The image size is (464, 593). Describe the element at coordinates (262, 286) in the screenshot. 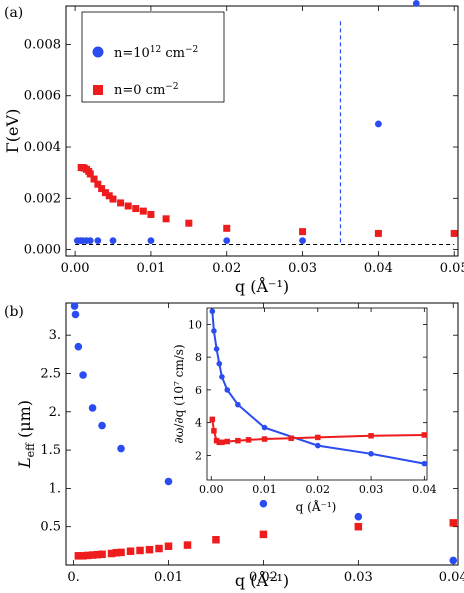

I see `panel-a-x-axis-label: q (Å⁻¹)` at that location.